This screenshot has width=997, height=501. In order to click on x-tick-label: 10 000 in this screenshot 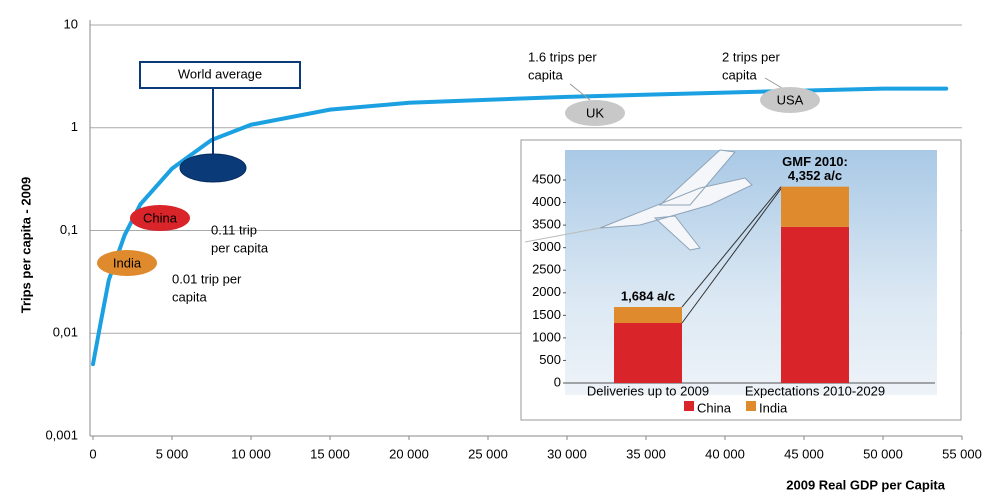, I will do `click(251, 453)`.